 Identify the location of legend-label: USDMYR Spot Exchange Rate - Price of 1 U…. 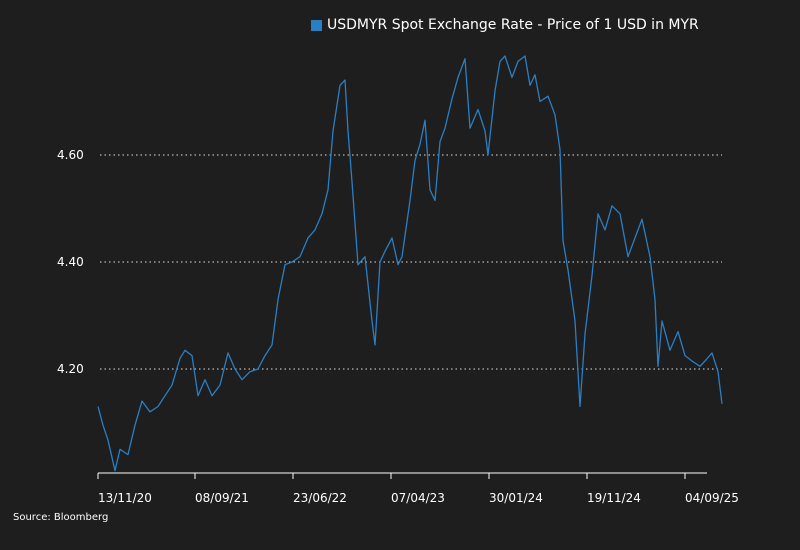
(513, 25).